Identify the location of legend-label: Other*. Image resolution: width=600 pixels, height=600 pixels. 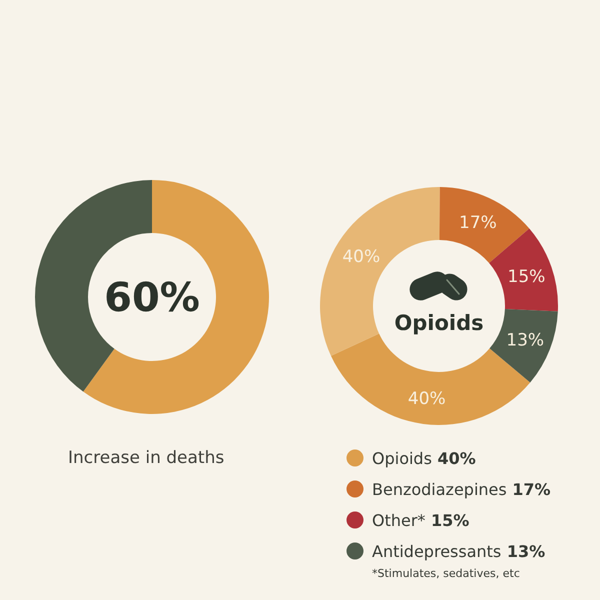
(399, 520).